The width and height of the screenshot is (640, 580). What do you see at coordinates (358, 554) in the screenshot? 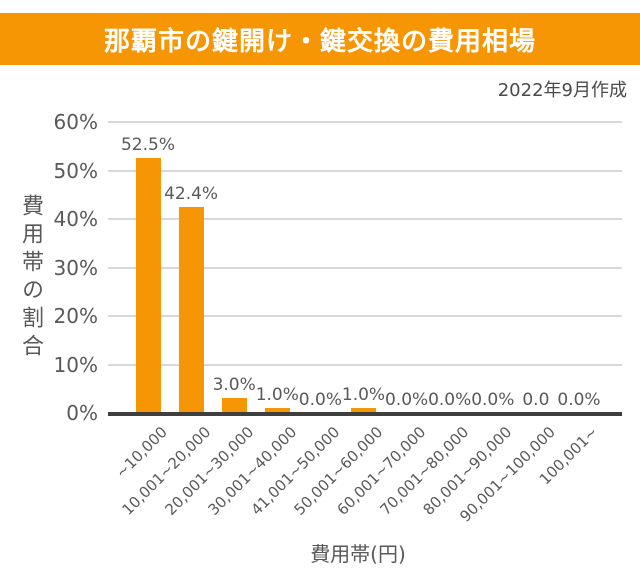
I see `x-axis-title: 費用帯(円)` at bounding box center [358, 554].